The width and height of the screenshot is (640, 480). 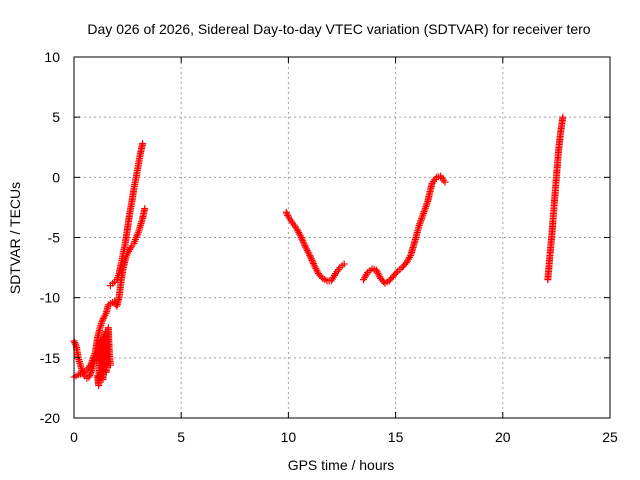 I want to click on y-tick-labels: -20 -15 -10 -5 0 5 10, so click(x=50, y=237).